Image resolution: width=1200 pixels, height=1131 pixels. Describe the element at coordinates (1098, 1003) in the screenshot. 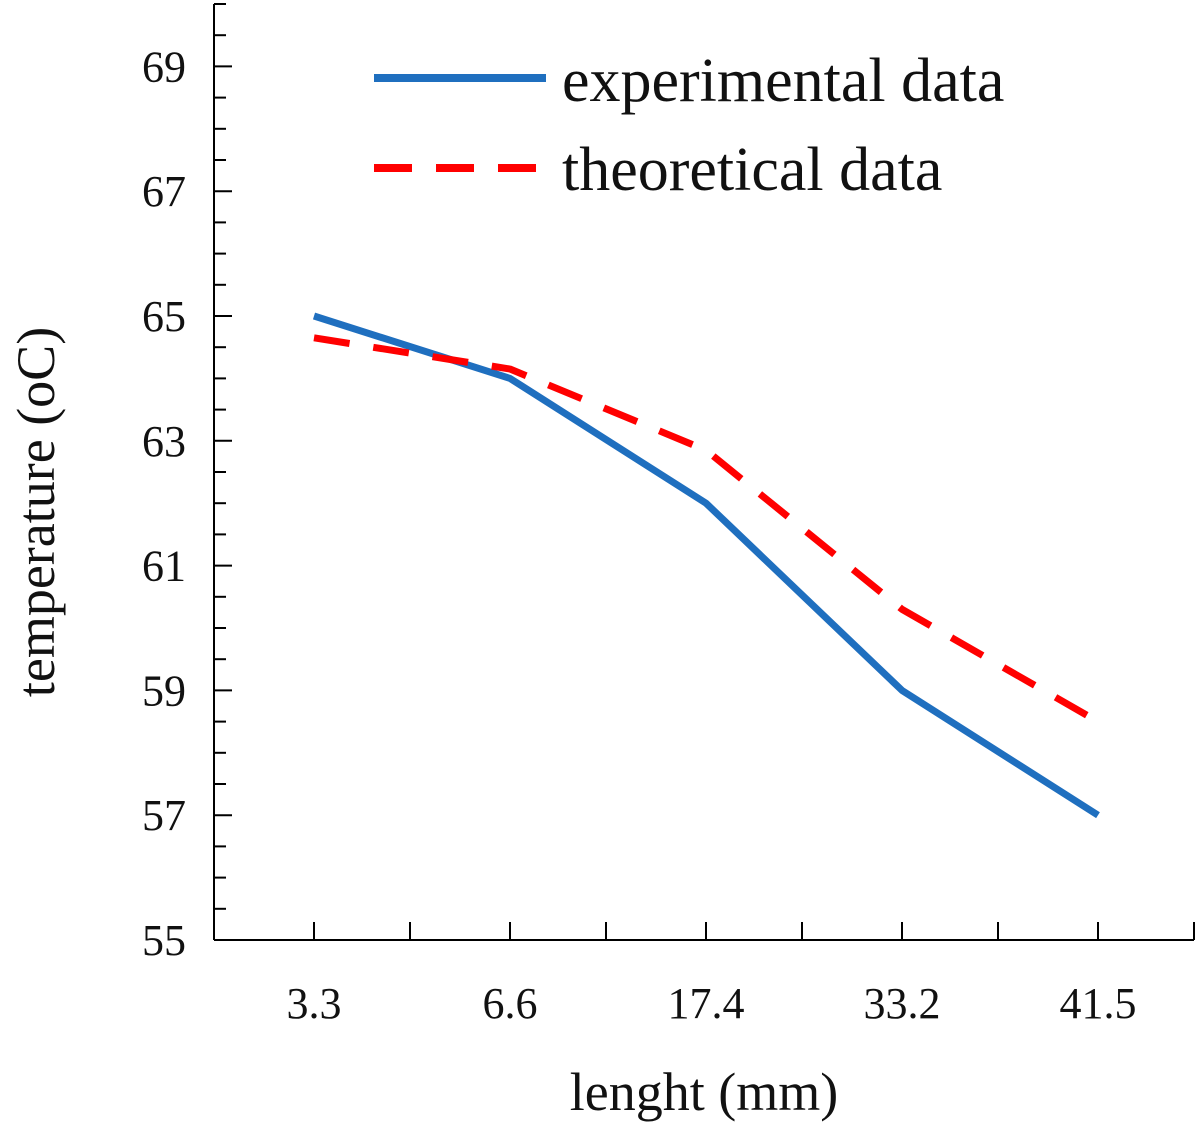

I see `x-tick-label: 41.5` at that location.